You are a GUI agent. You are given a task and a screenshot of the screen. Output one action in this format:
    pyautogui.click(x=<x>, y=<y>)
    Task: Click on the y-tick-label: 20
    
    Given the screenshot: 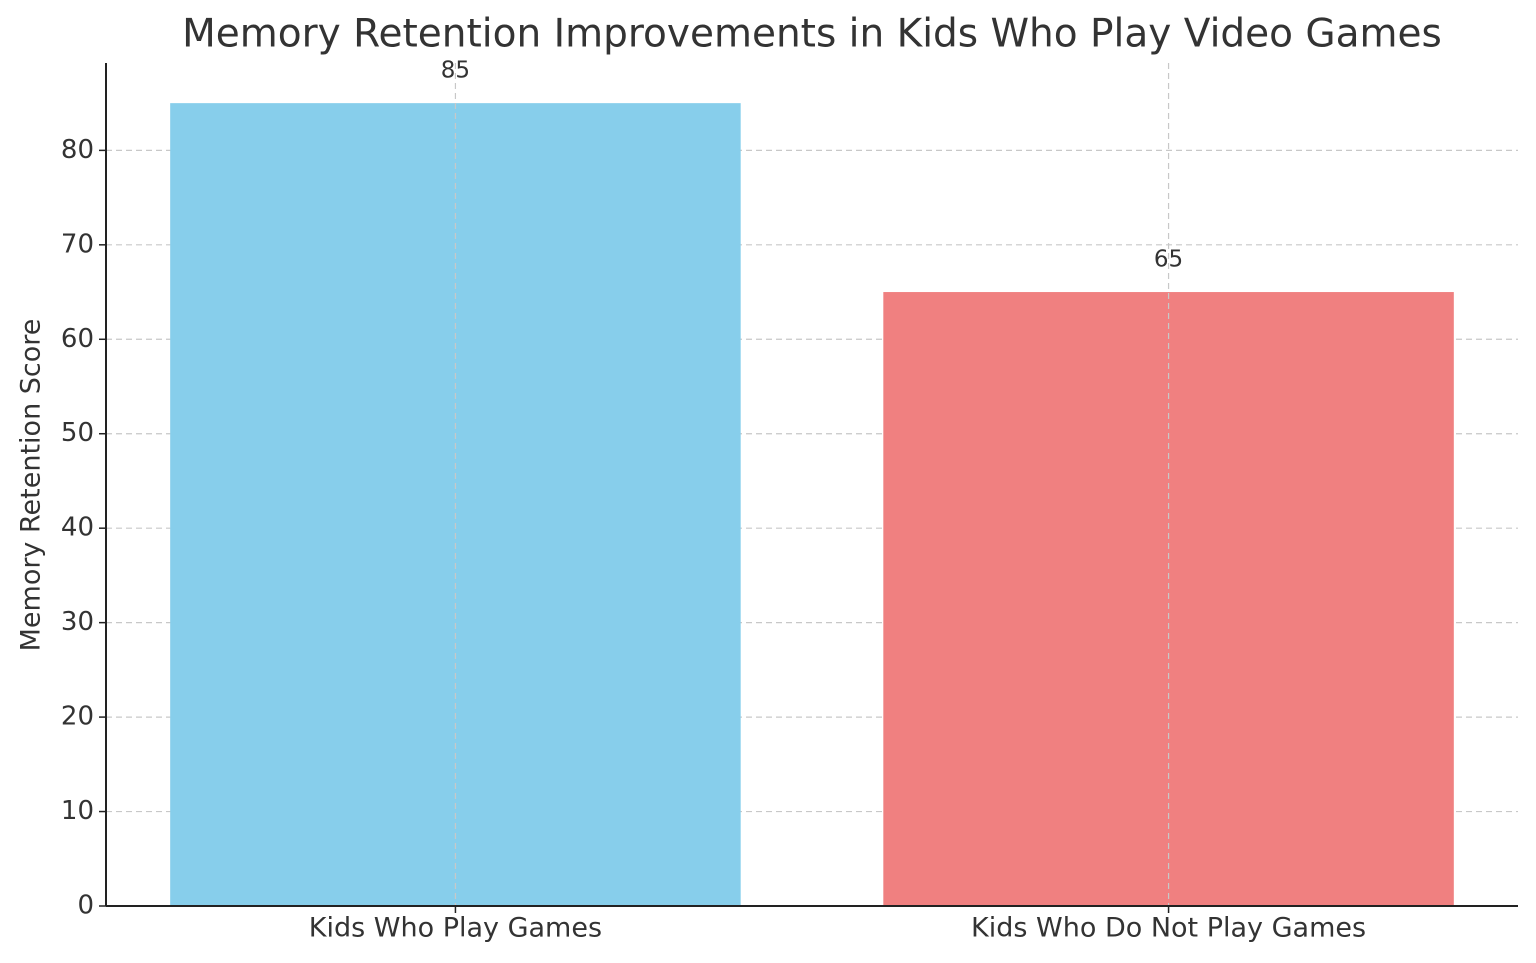 What is the action you would take?
    pyautogui.click(x=77, y=717)
    